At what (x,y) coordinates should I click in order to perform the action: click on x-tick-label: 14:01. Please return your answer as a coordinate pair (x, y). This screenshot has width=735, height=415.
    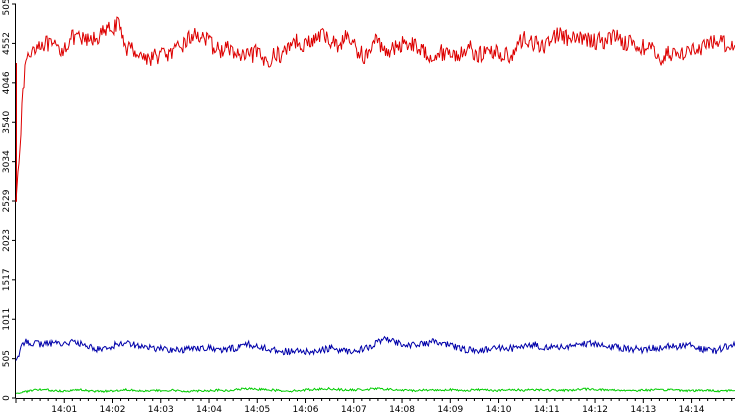
    Looking at the image, I should click on (64, 410).